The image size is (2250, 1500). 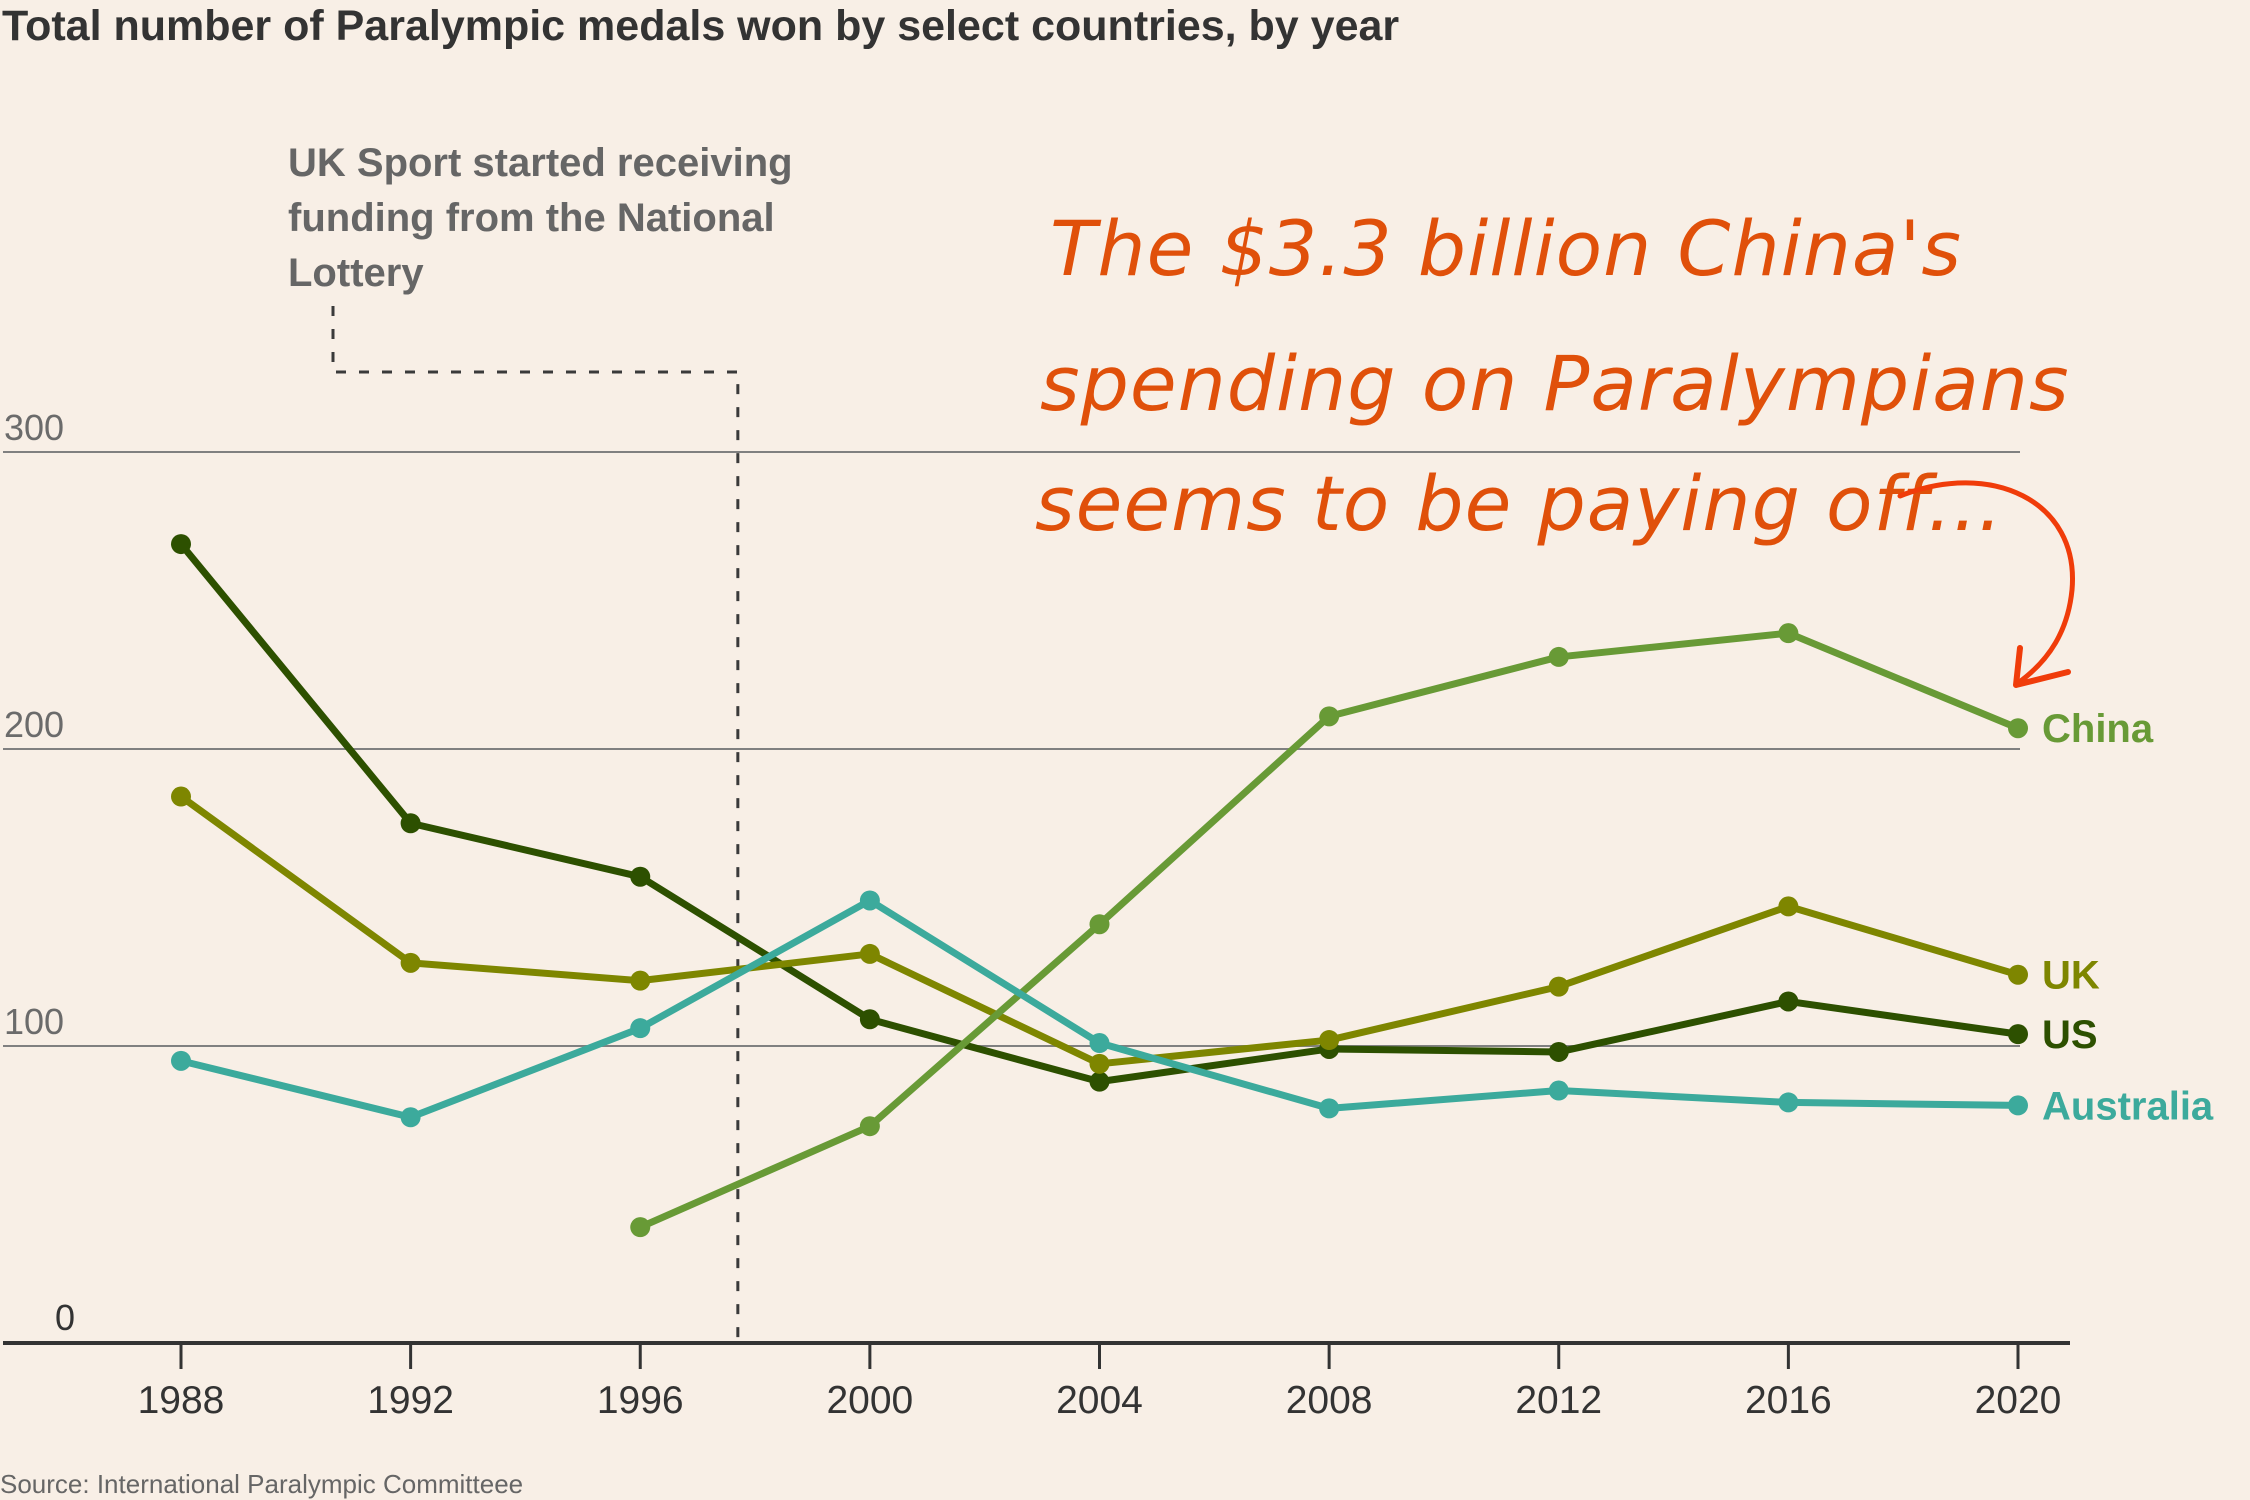 I want to click on event-annotation-line-1: UK Sport started receiving, so click(x=540, y=163).